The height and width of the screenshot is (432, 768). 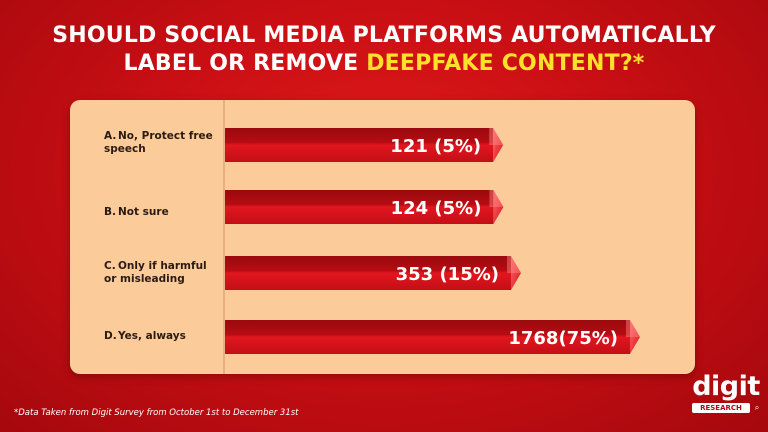 I want to click on digit-research-logo: digit RESEARCH ⌕, so click(x=726, y=399).